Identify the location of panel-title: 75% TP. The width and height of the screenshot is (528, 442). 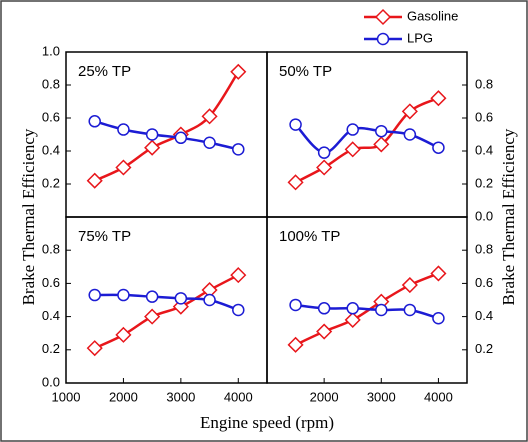
(104, 236).